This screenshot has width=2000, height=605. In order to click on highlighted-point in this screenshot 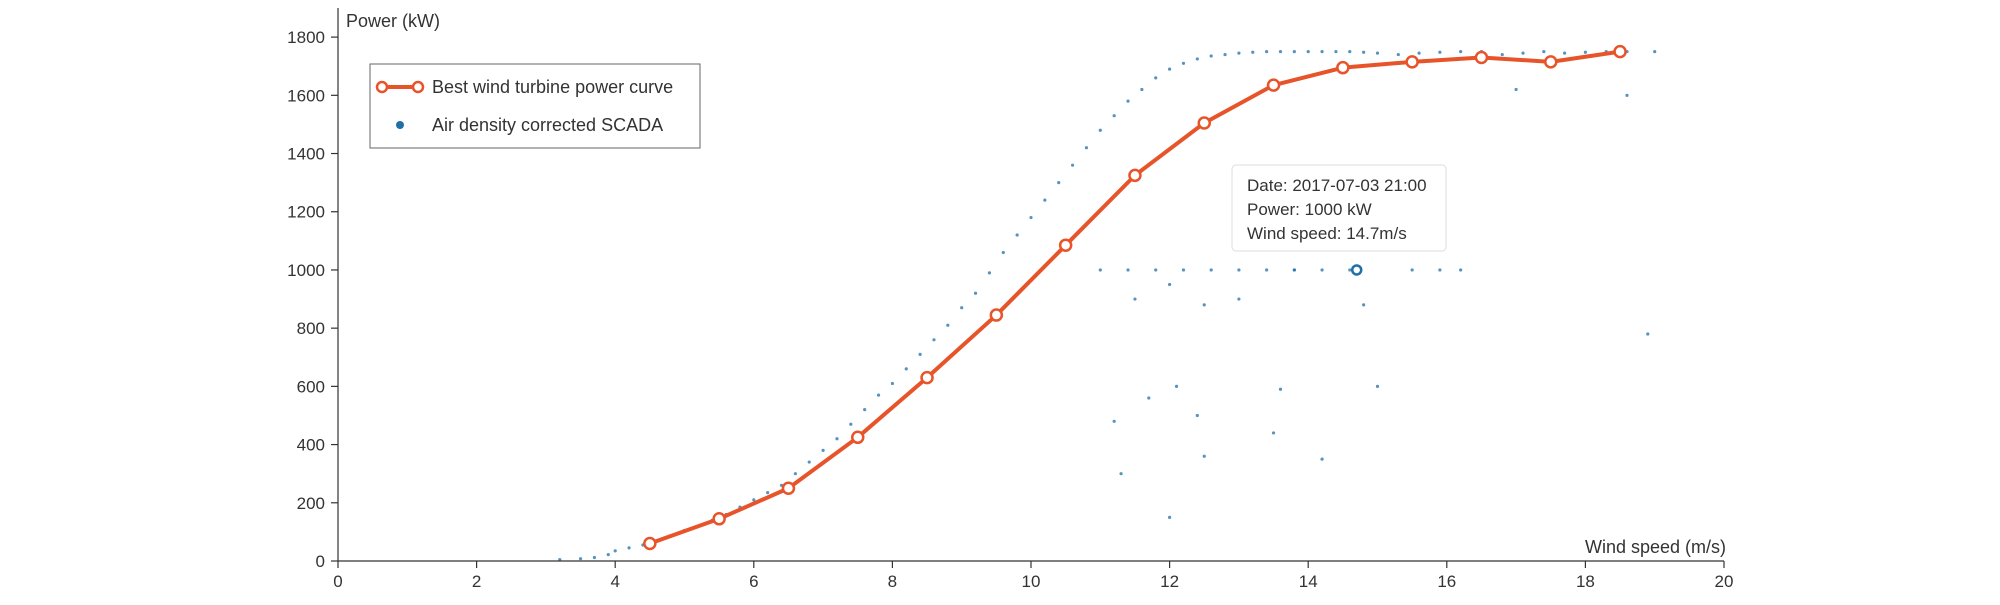, I will do `click(1356, 270)`.